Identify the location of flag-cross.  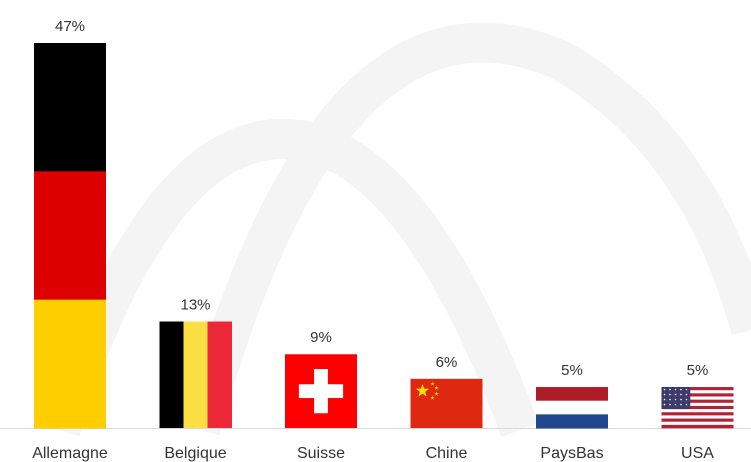
(321, 391).